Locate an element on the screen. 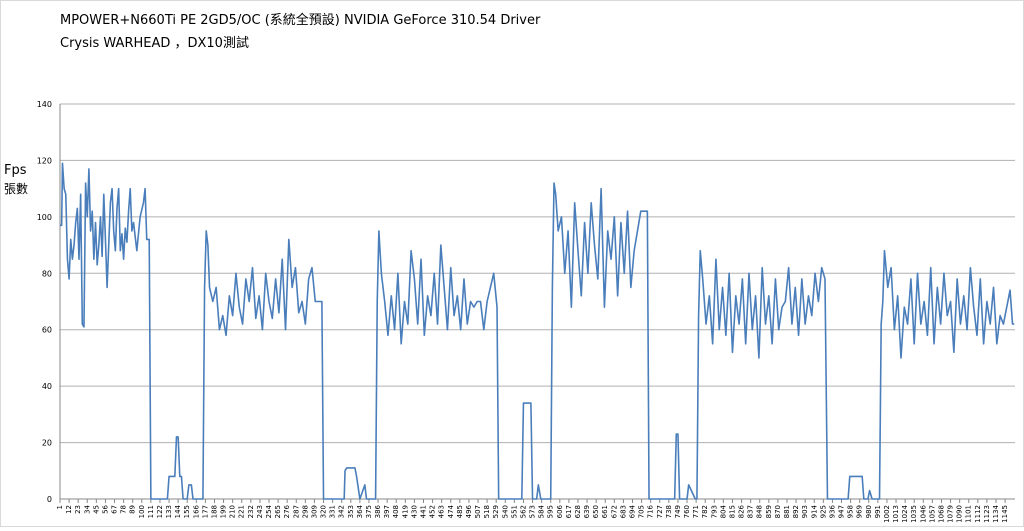  x-tick-label: 100 is located at coordinates (142, 511).